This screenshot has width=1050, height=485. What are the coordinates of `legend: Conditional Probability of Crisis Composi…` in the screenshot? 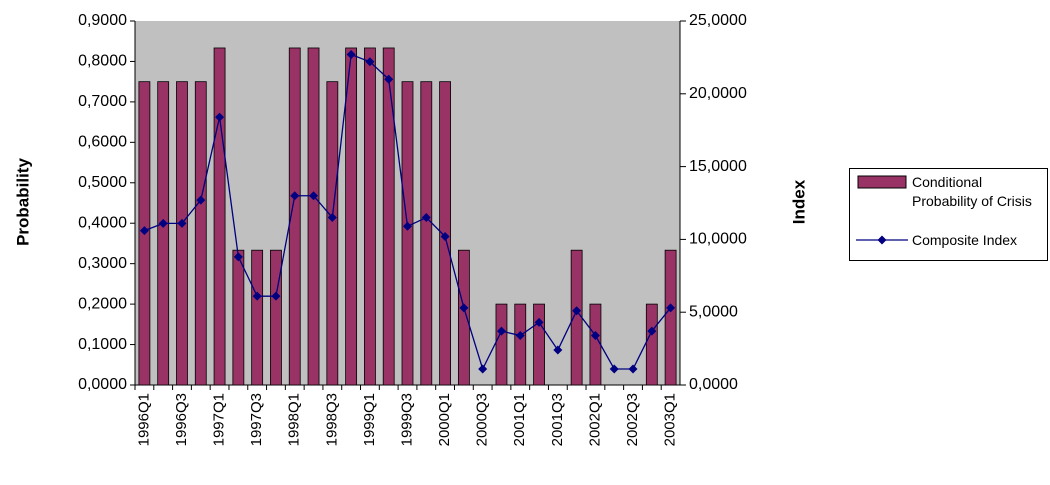 It's located at (948, 214).